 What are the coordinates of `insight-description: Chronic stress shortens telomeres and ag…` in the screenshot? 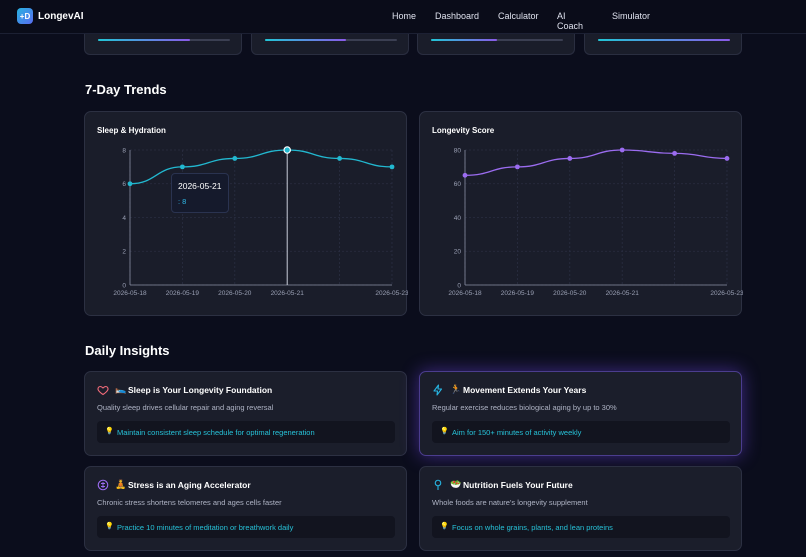 It's located at (189, 502).